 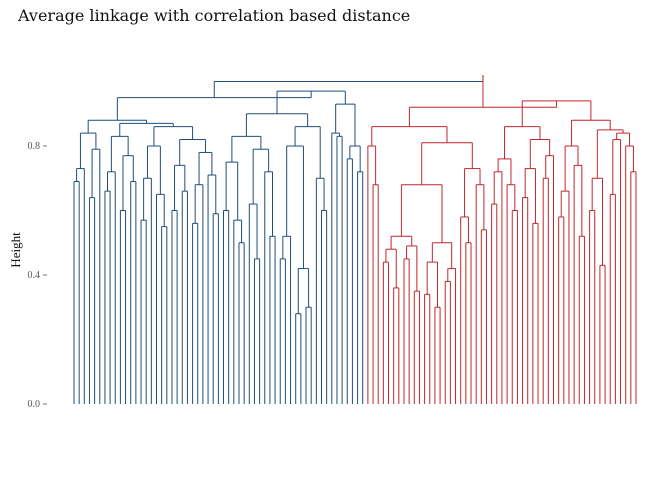 I want to click on y-tick-label: 0.0, so click(x=34, y=404).